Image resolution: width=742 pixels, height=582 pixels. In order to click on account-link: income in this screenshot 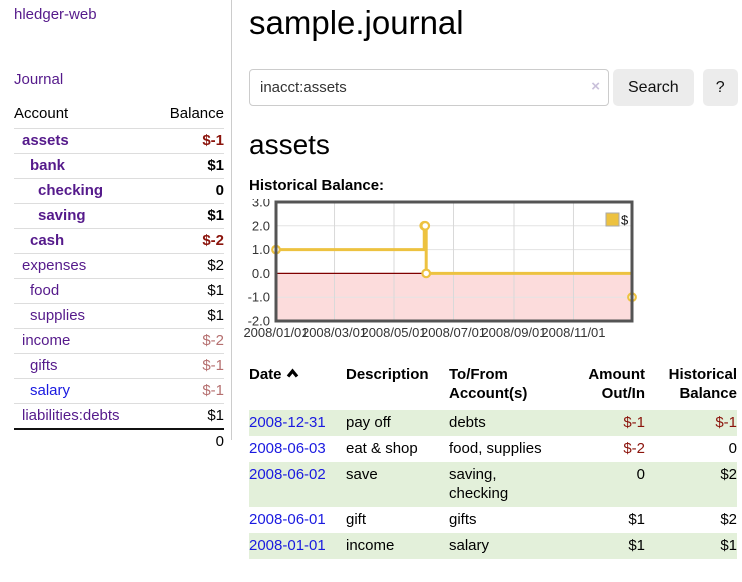, I will do `click(46, 340)`.